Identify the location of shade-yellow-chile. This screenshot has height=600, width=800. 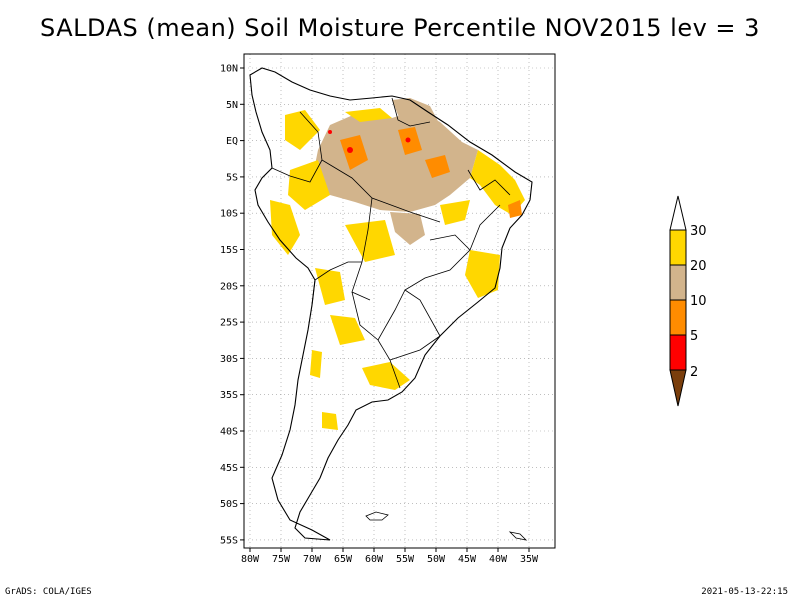
(316, 364).